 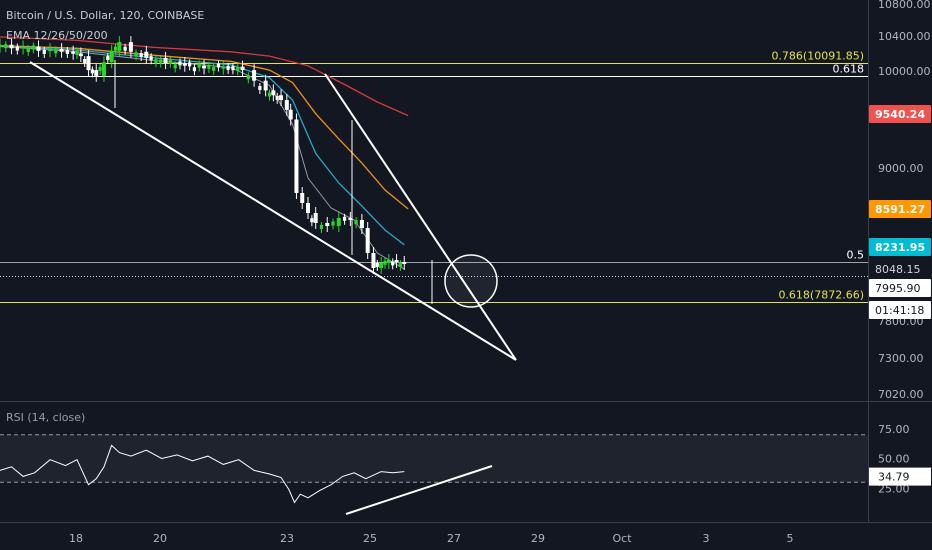 What do you see at coordinates (454, 538) in the screenshot?
I see `date-tick-label: 27` at bounding box center [454, 538].